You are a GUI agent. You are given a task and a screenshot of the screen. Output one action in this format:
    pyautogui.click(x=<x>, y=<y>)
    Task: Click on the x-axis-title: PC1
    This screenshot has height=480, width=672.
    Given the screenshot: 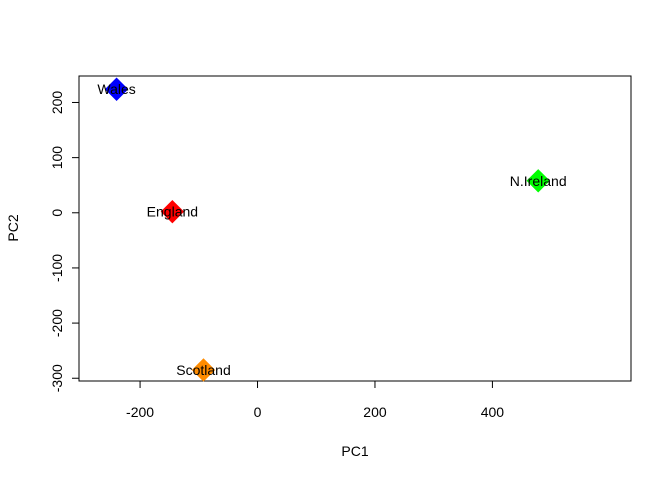 What is the action you would take?
    pyautogui.click(x=354, y=451)
    